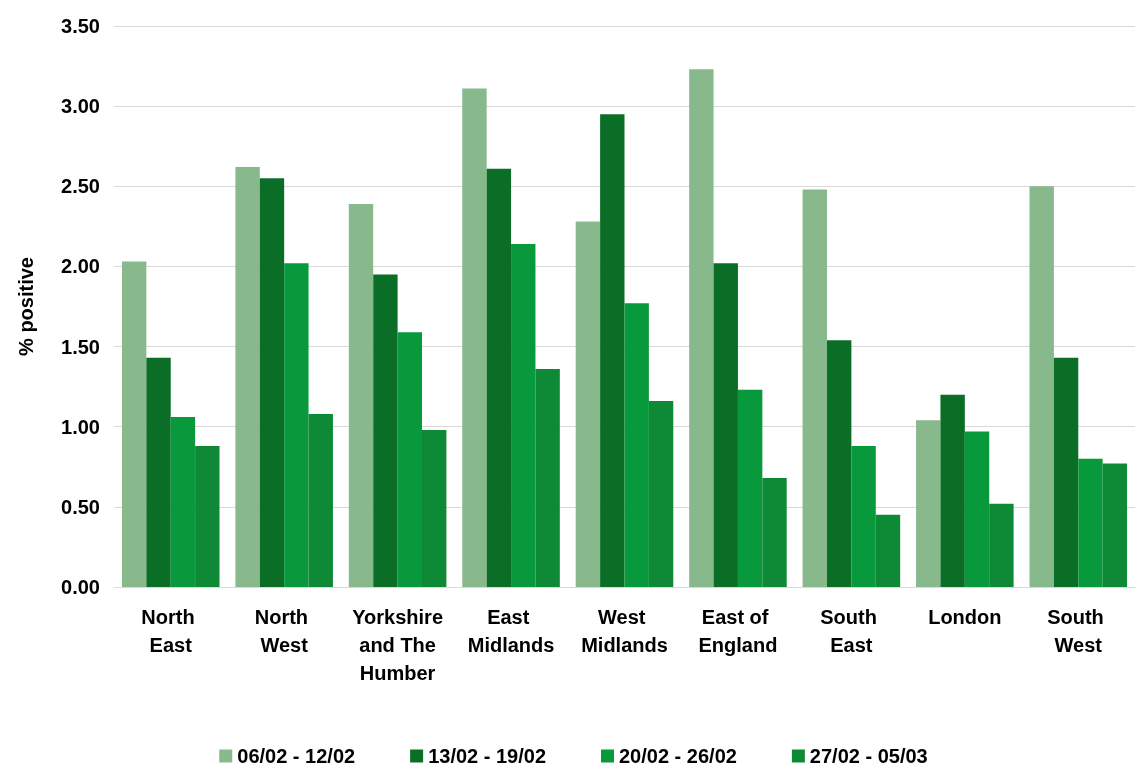  What do you see at coordinates (678, 756) in the screenshot?
I see `legend-label: 20/02 - 26/02` at bounding box center [678, 756].